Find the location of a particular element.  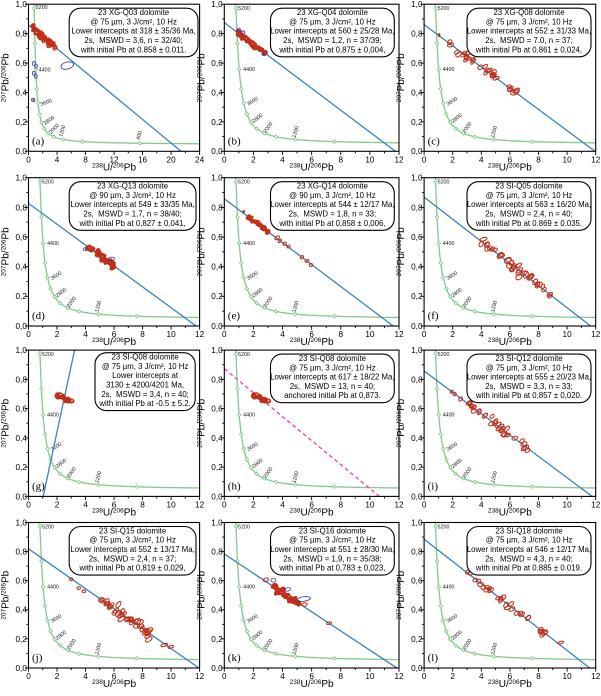

svg-text: 4400 is located at coordinates (249, 587).